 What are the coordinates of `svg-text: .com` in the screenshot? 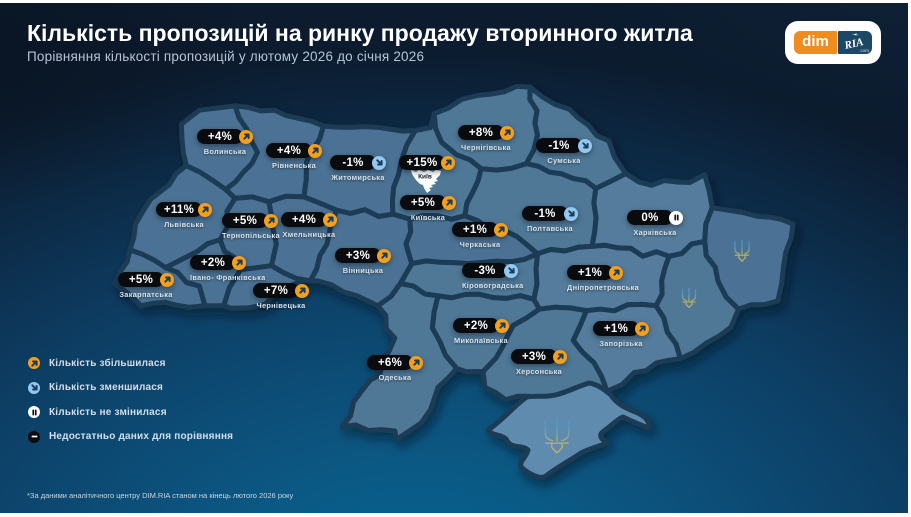 It's located at (864, 50).